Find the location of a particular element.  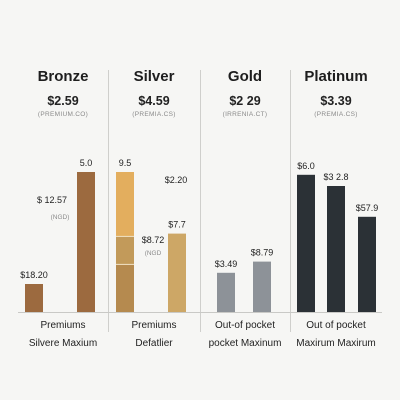

panel-footer-line1: Out of pocket is located at coordinates (336, 325).